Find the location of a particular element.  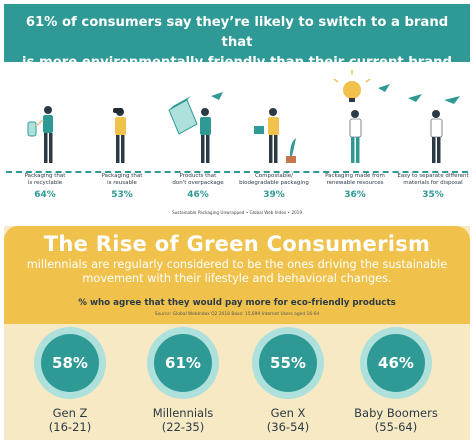

stat-label: Packaging made from is located at coordinates (355, 176).